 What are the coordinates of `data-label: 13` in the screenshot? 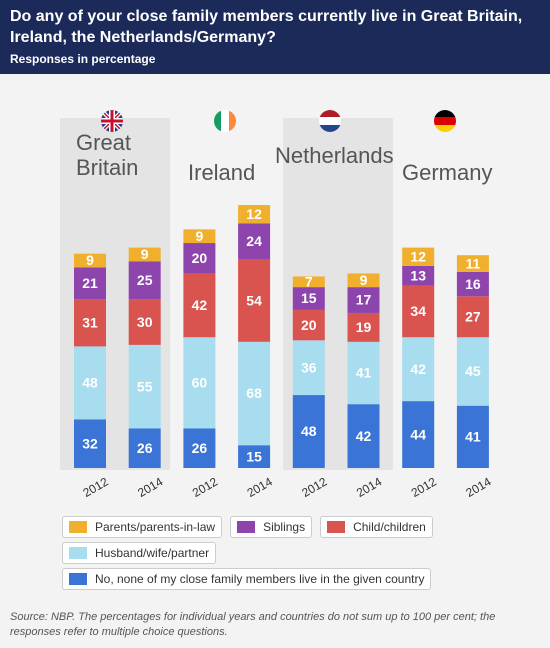 It's located at (418, 275).